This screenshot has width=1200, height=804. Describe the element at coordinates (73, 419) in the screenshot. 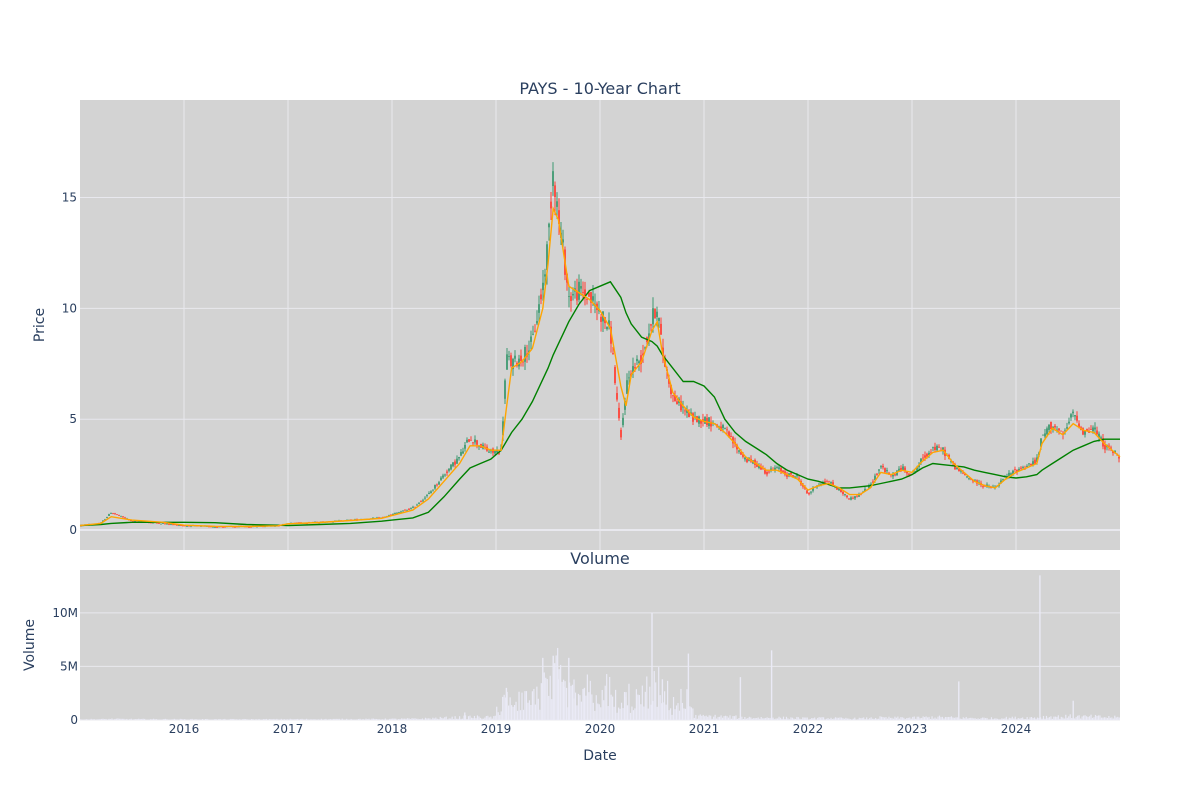

I see `price-y-tick-5: 5` at that location.